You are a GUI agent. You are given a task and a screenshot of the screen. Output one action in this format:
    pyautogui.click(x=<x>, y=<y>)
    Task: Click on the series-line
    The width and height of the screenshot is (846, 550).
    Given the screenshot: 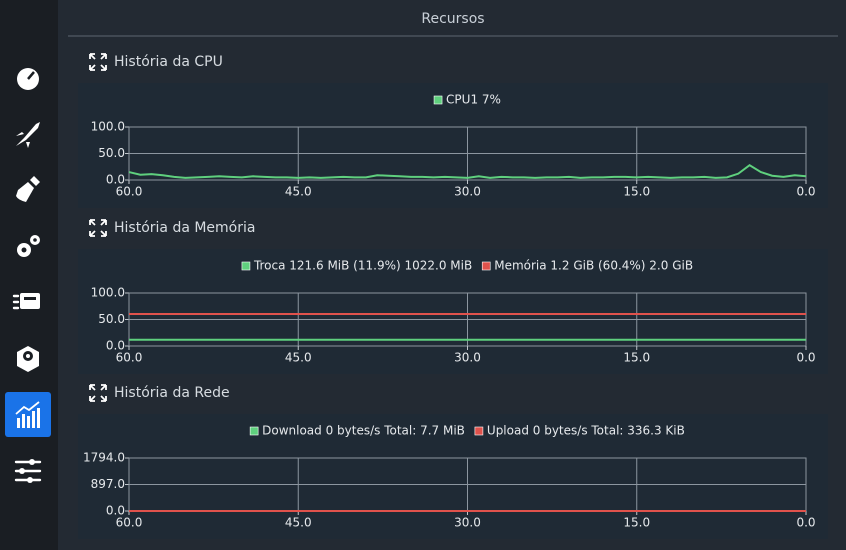 What is the action you would take?
    pyautogui.click(x=467, y=171)
    